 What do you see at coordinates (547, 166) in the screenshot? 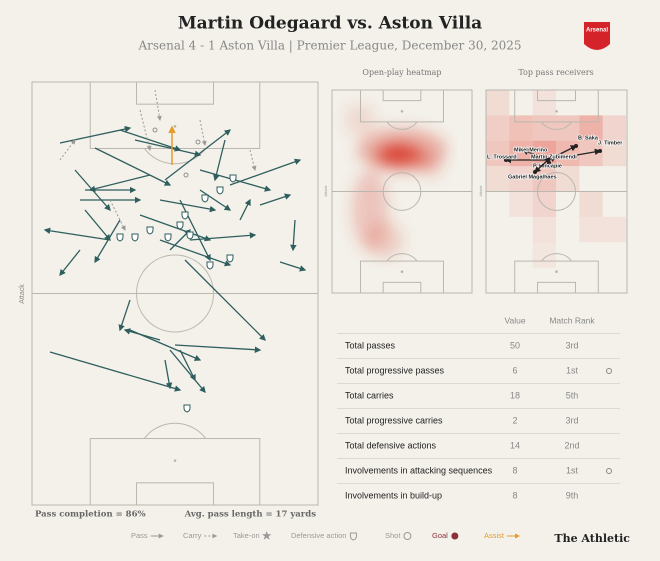
I see `receiver-label: P. Hincapie` at bounding box center [547, 166].